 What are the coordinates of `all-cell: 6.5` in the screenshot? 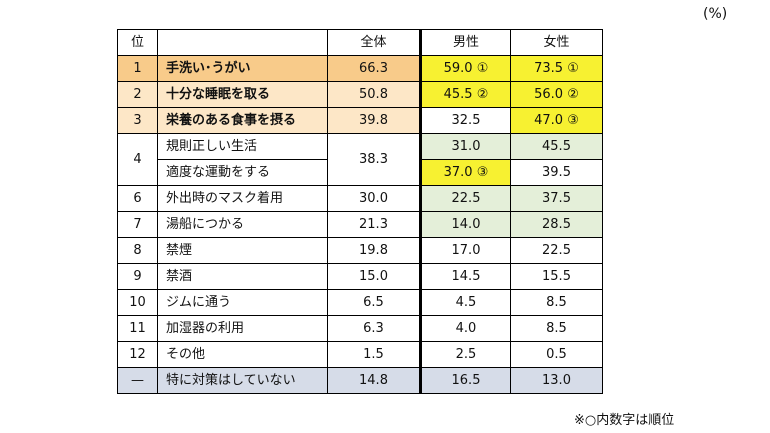 It's located at (374, 302).